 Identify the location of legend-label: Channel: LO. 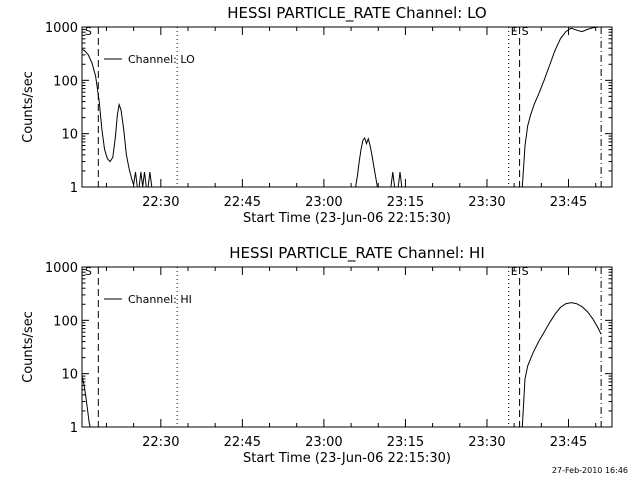
(161, 59).